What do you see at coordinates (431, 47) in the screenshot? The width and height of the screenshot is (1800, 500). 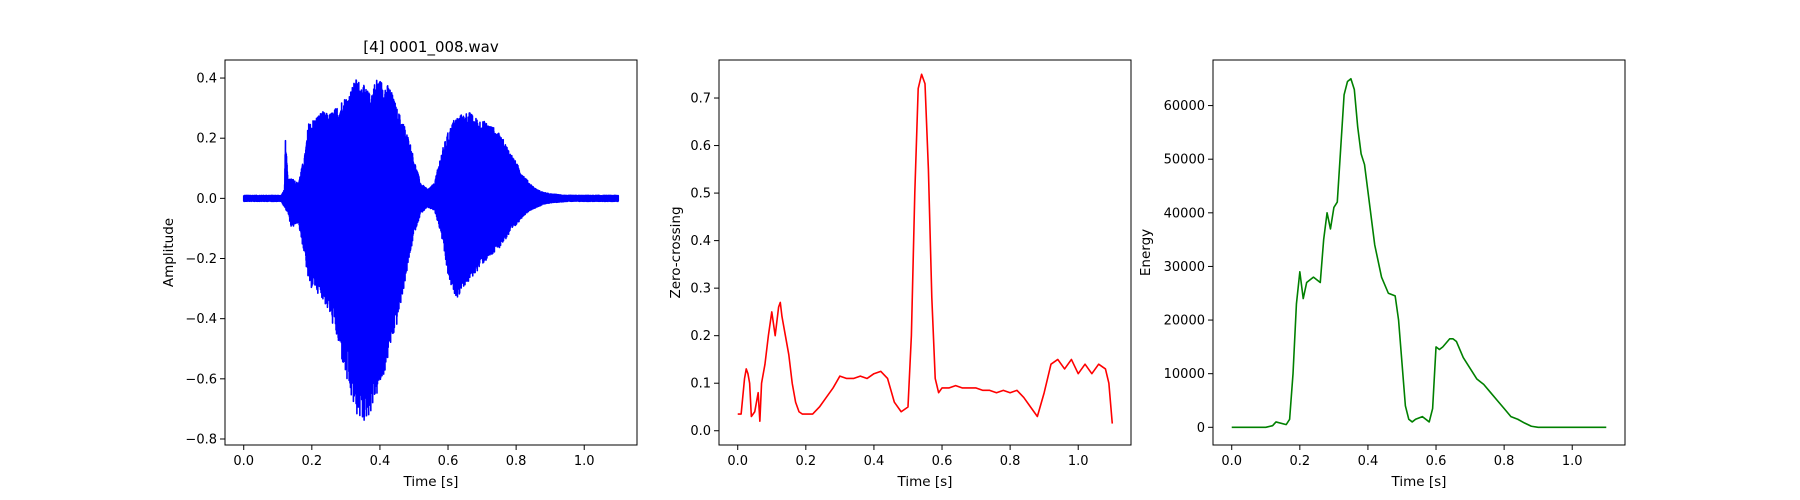 I see `amplitude-title: [4] 0001_008.wav` at bounding box center [431, 47].